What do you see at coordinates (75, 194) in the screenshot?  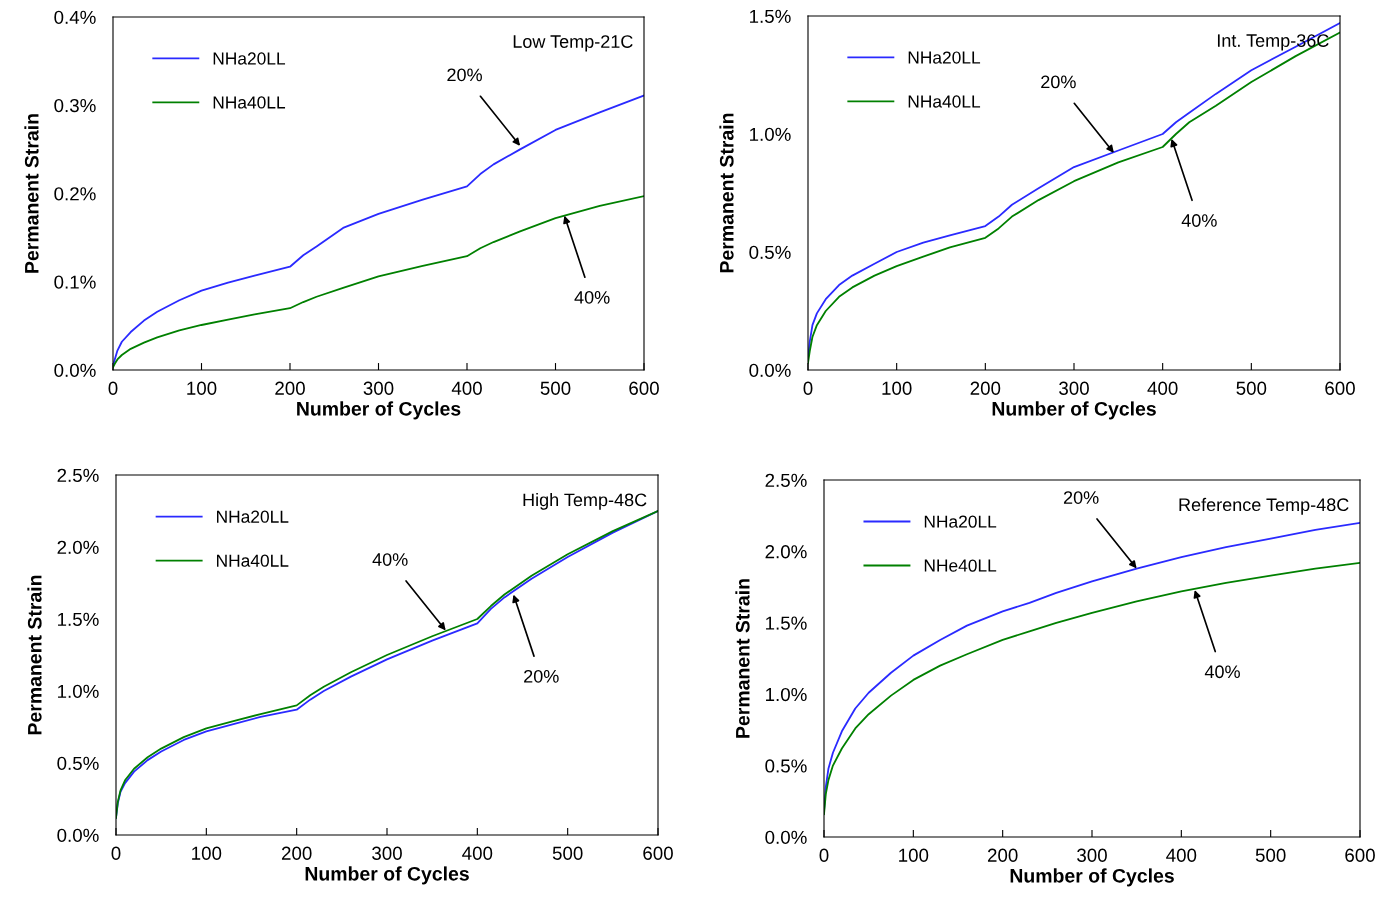 I see `y-tick-label: 0.2%` at bounding box center [75, 194].